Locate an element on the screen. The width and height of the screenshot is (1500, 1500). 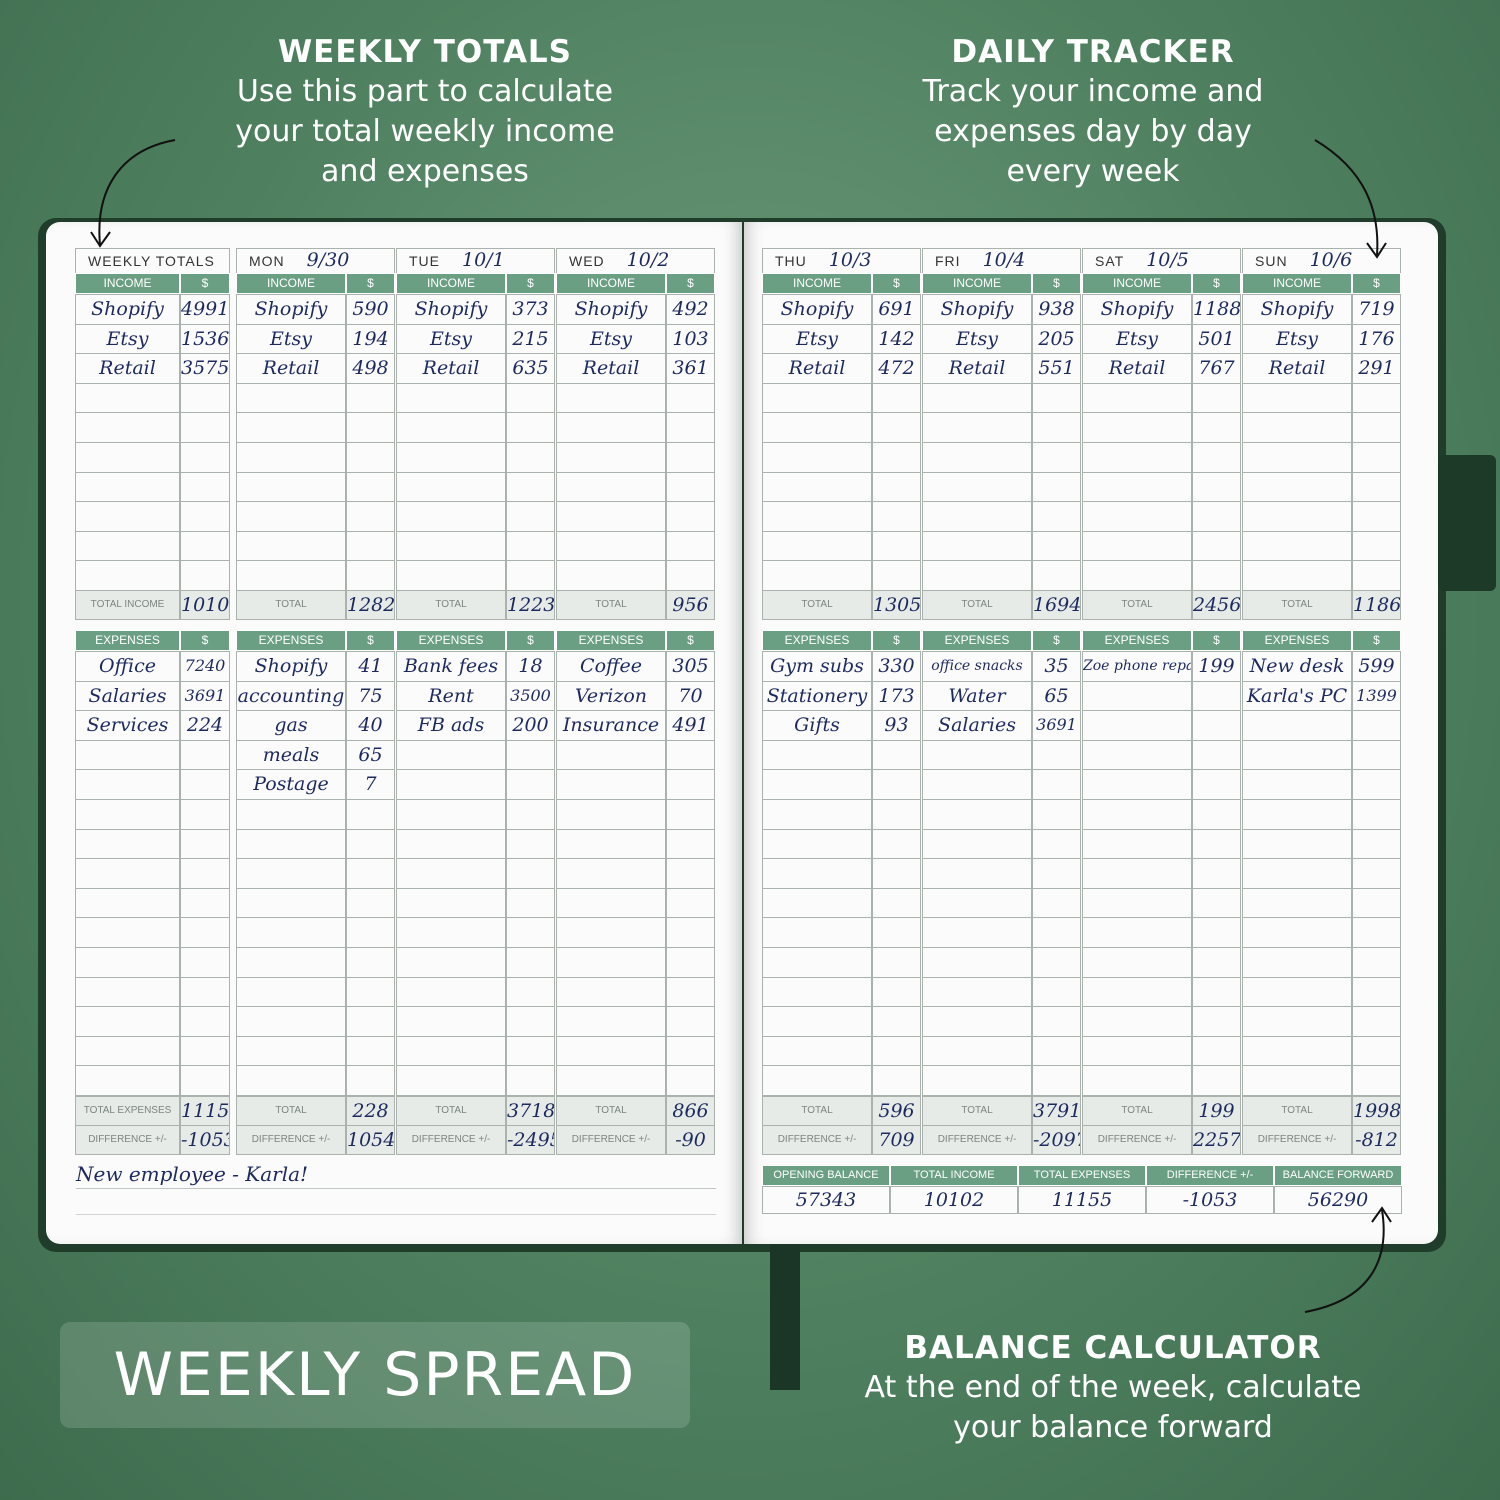
income-amount: 635 is located at coordinates (530, 368).